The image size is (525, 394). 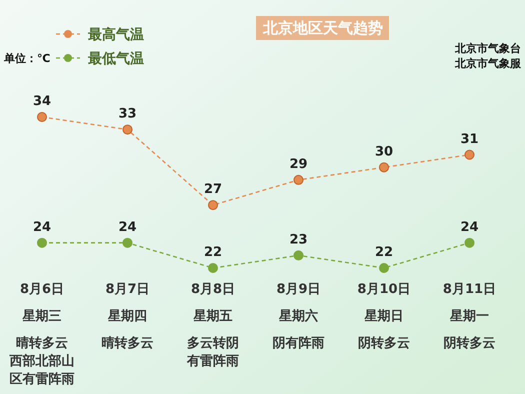 What do you see at coordinates (115, 59) in the screenshot?
I see `legend-label: 最低气温` at bounding box center [115, 59].